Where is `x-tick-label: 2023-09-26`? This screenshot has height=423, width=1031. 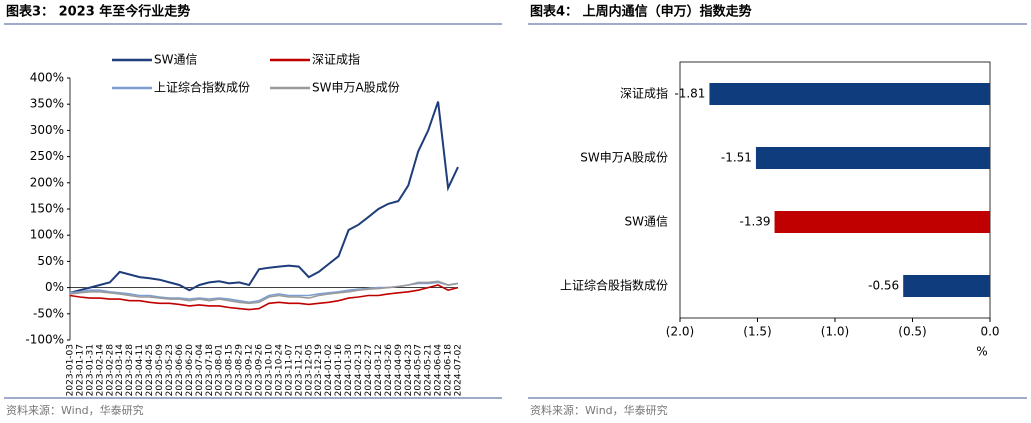
x-tick-label: 2023-09-26 is located at coordinates (260, 370).